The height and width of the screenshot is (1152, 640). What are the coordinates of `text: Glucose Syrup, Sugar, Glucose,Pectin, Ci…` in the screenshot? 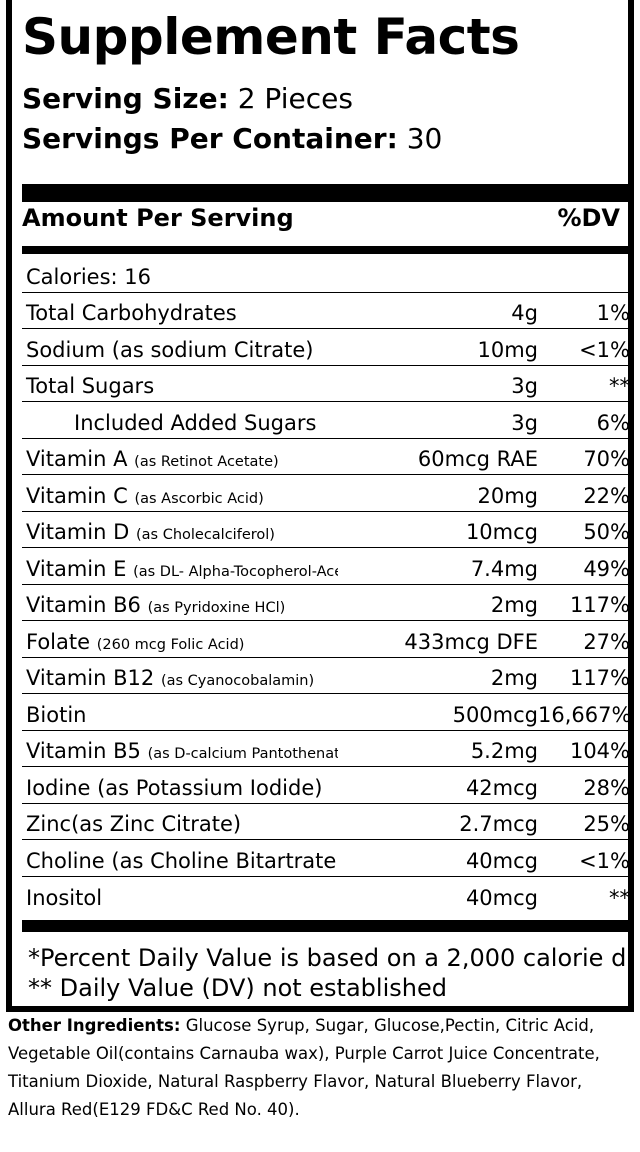 It's located at (304, 1067).